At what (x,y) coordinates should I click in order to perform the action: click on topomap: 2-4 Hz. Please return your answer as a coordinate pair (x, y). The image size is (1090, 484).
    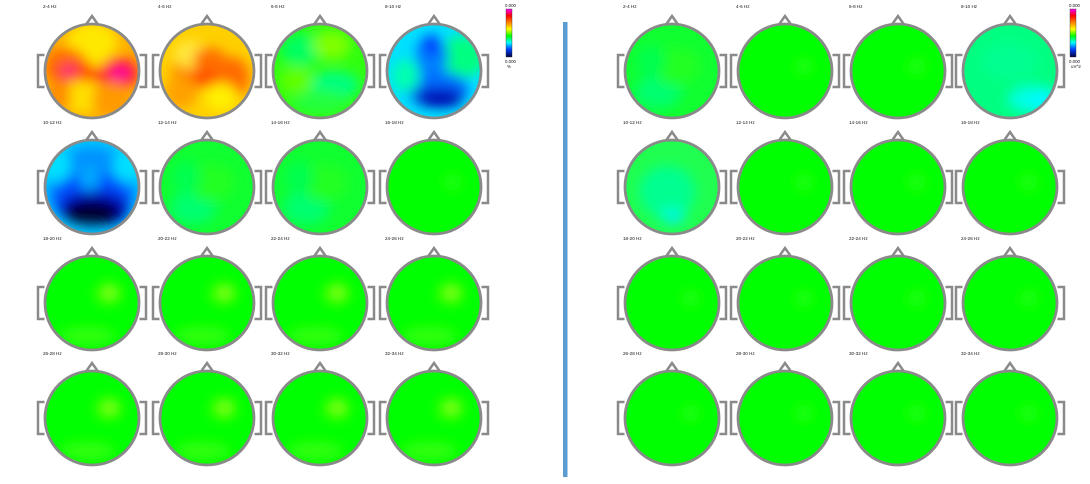
    Looking at the image, I should click on (672, 62).